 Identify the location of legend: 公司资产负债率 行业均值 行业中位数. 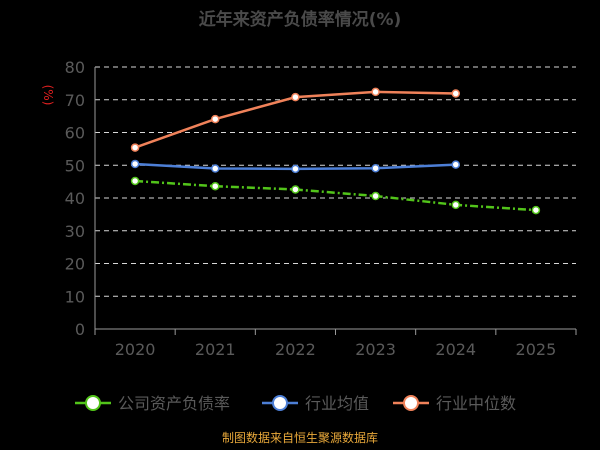
(295, 403).